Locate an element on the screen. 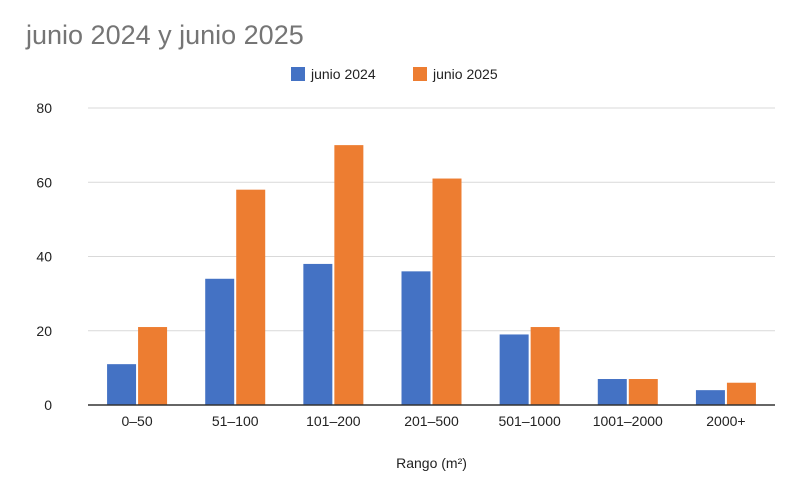 The height and width of the screenshot is (494, 800). y-tick-label: 20 is located at coordinates (44, 331).